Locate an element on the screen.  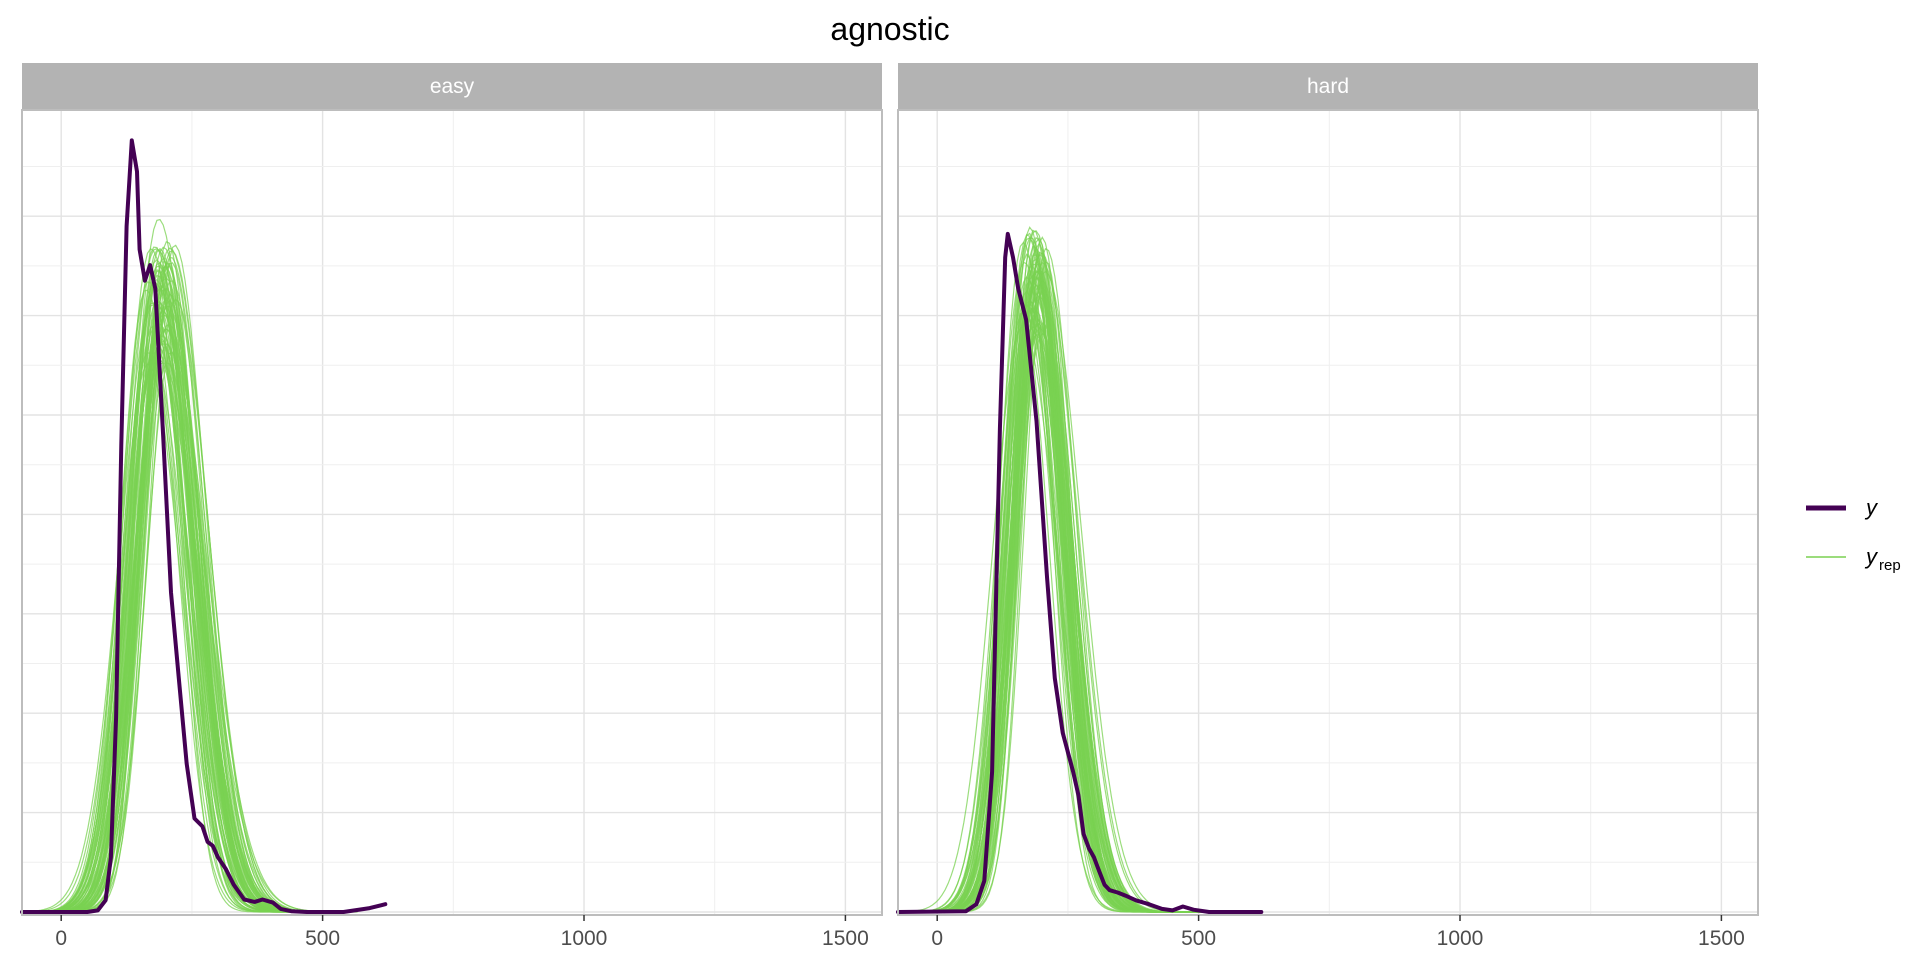
legend-item-y: y is located at coordinates (1842, 507).